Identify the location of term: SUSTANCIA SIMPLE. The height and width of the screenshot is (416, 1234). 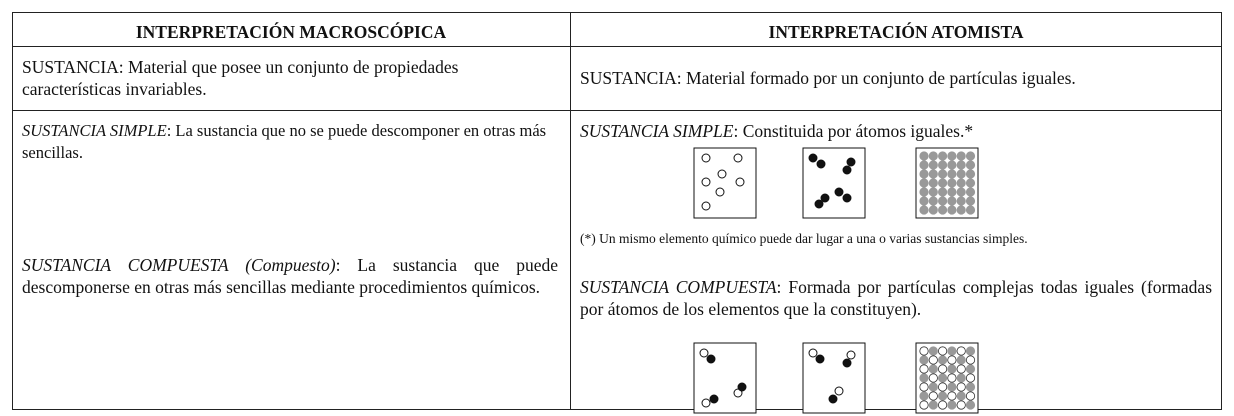
(94, 130).